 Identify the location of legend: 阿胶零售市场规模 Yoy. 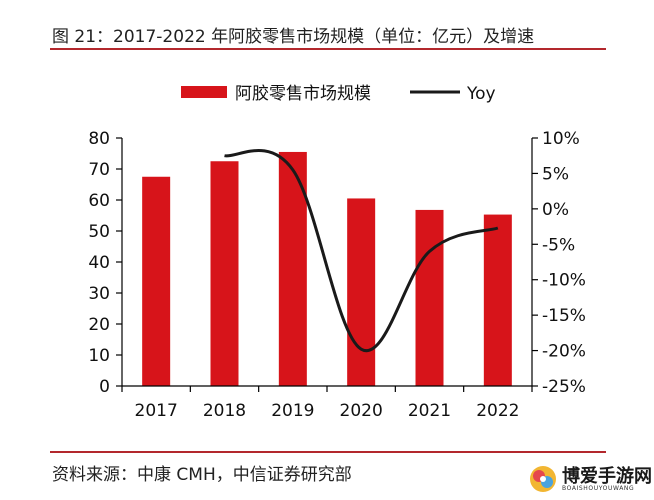
(338, 94).